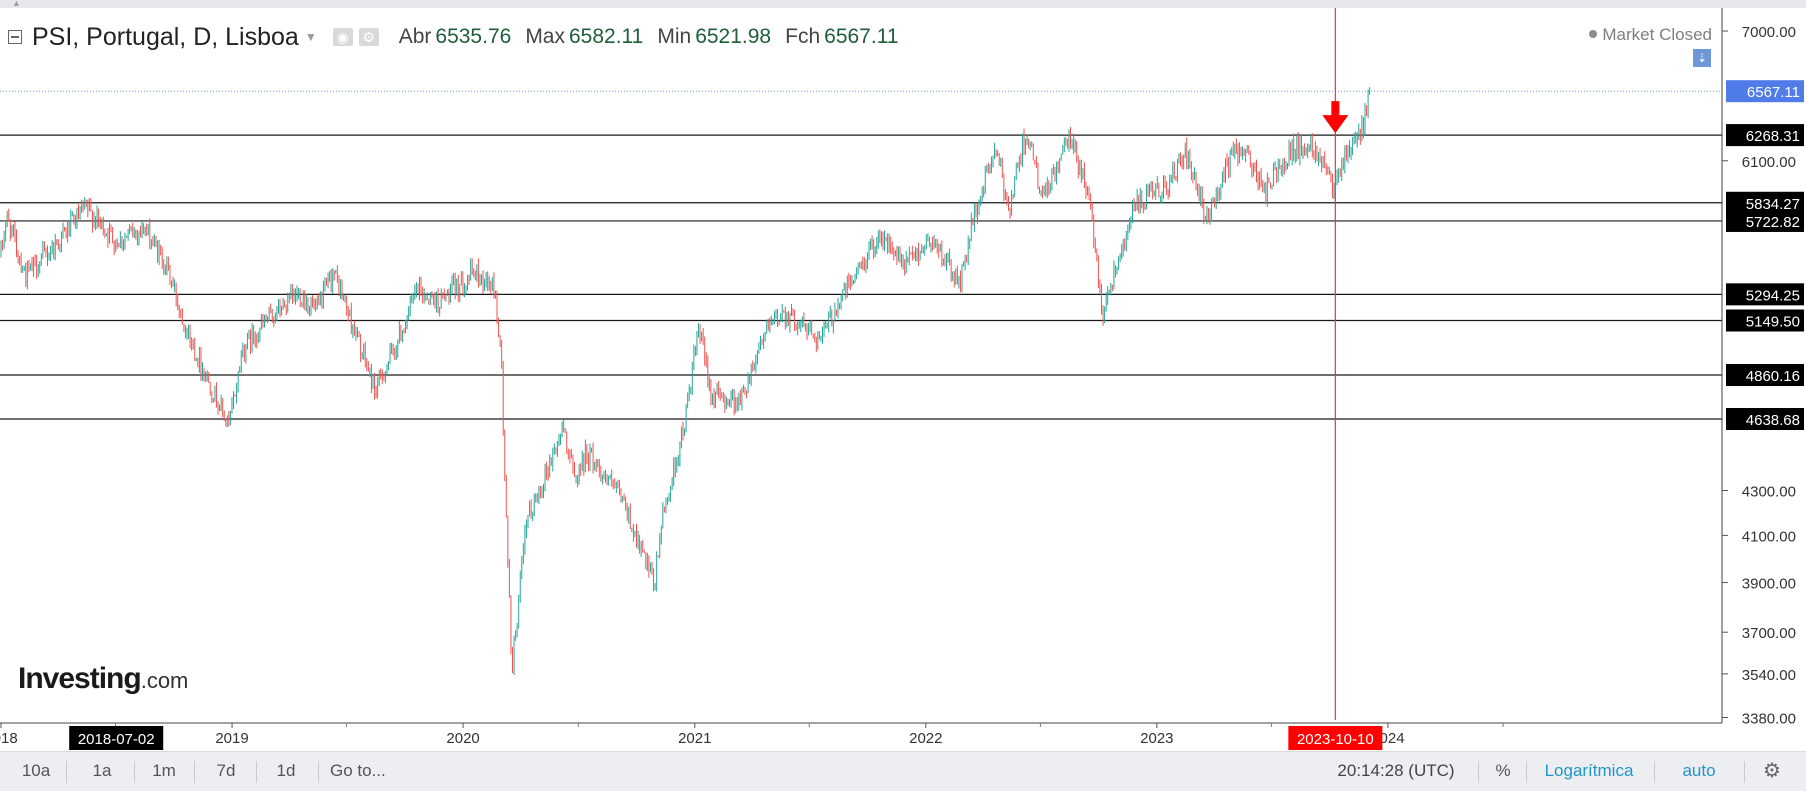 Image resolution: width=1806 pixels, height=791 pixels. What do you see at coordinates (15, 37) in the screenshot?
I see `collapse-icon` at bounding box center [15, 37].